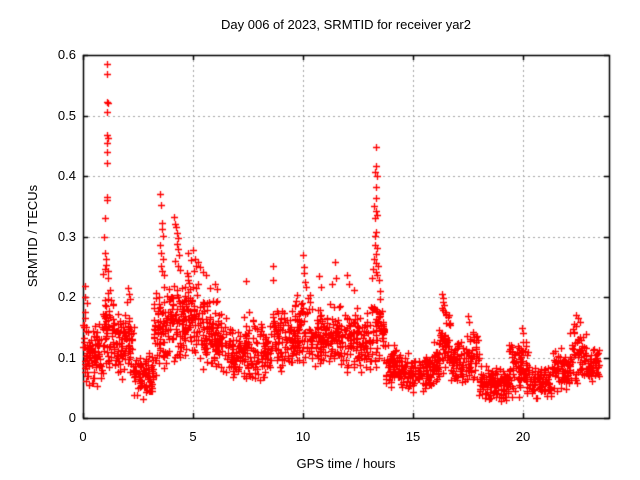 The width and height of the screenshot is (640, 480). What do you see at coordinates (66, 54) in the screenshot?
I see `y-tick-label: 0.6` at bounding box center [66, 54].